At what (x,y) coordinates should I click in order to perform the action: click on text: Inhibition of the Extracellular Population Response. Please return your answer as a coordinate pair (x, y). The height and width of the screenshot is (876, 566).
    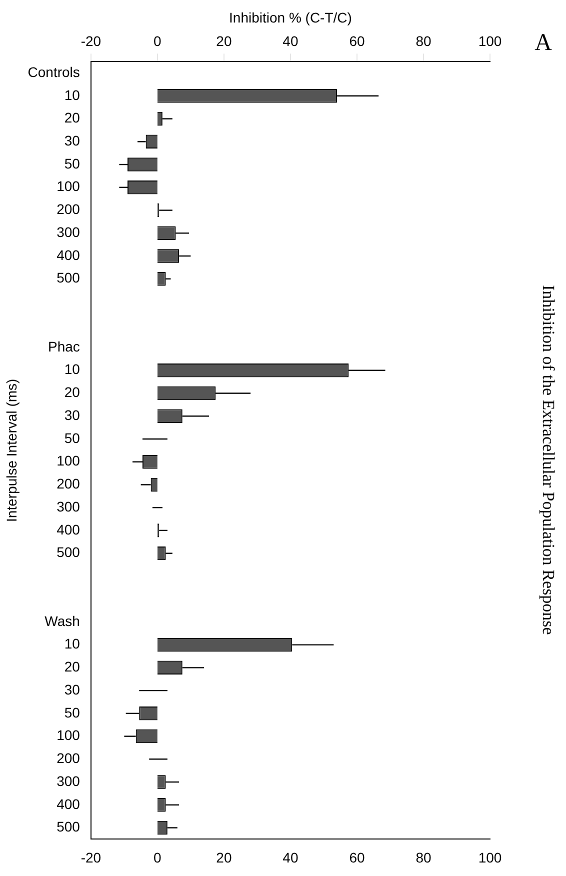
    Looking at the image, I should click on (548, 460).